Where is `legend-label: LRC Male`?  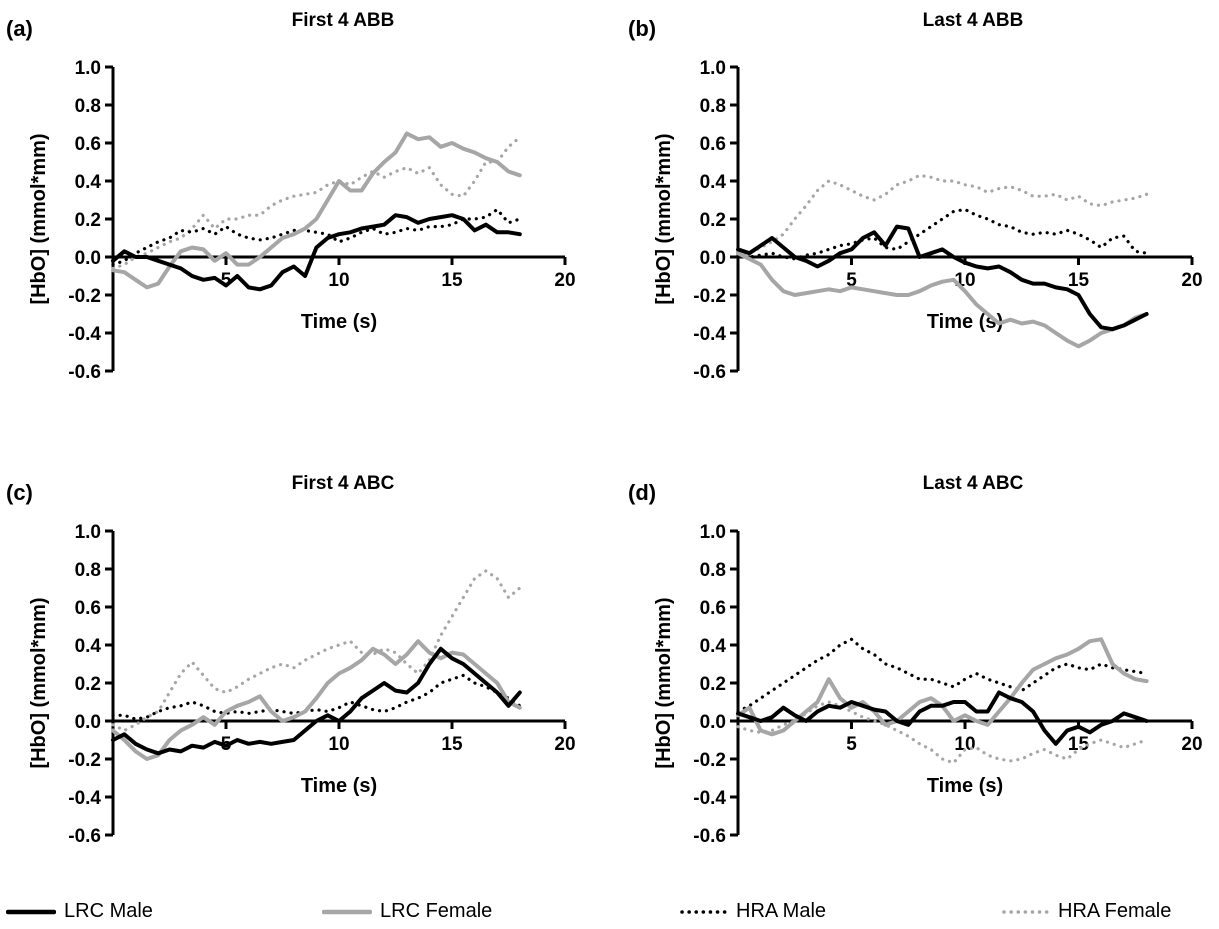 legend-label: LRC Male is located at coordinates (108, 911).